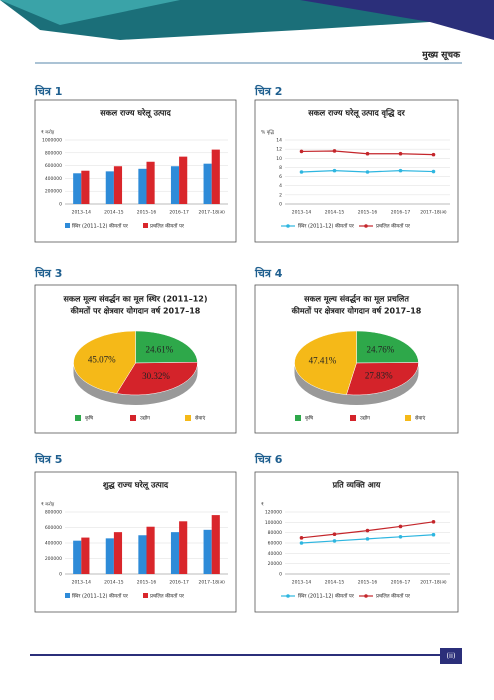 The image size is (494, 700). I want to click on y-tick-label: 10, so click(279, 159).